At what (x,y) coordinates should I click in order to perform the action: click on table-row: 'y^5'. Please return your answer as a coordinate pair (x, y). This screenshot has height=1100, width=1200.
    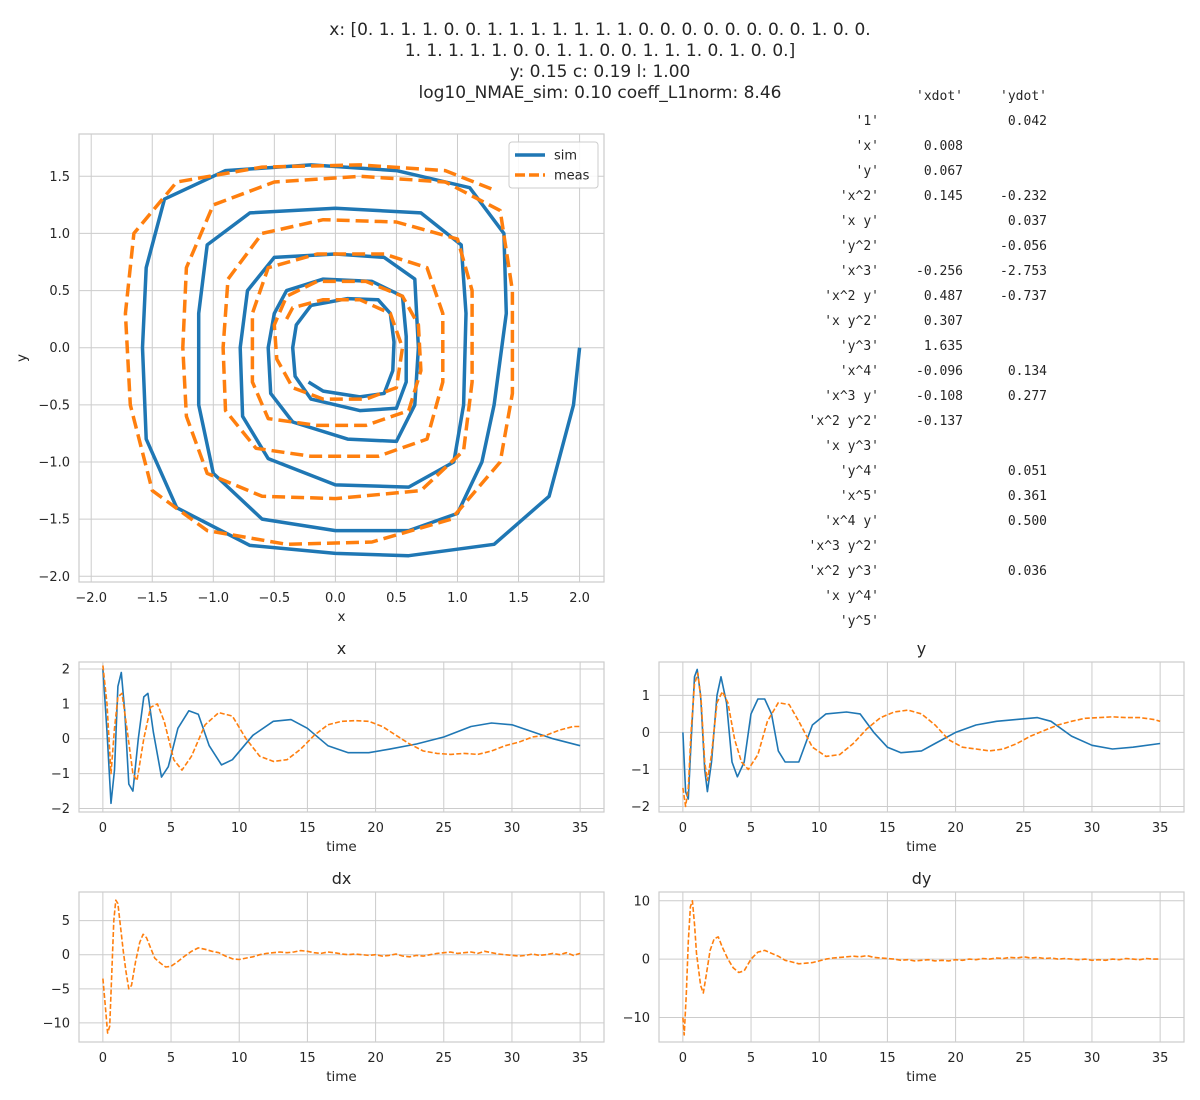
    Looking at the image, I should click on (859, 621).